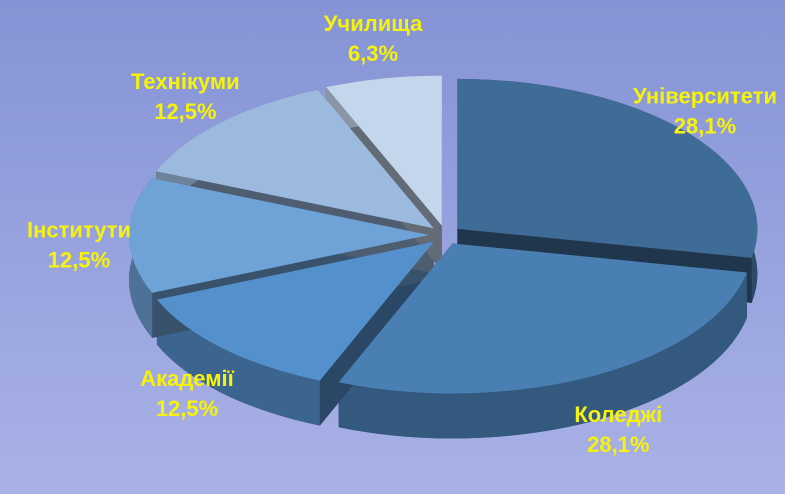 The height and width of the screenshot is (494, 785). What do you see at coordinates (618, 414) in the screenshot?
I see `slice-label: Коледжі` at bounding box center [618, 414].